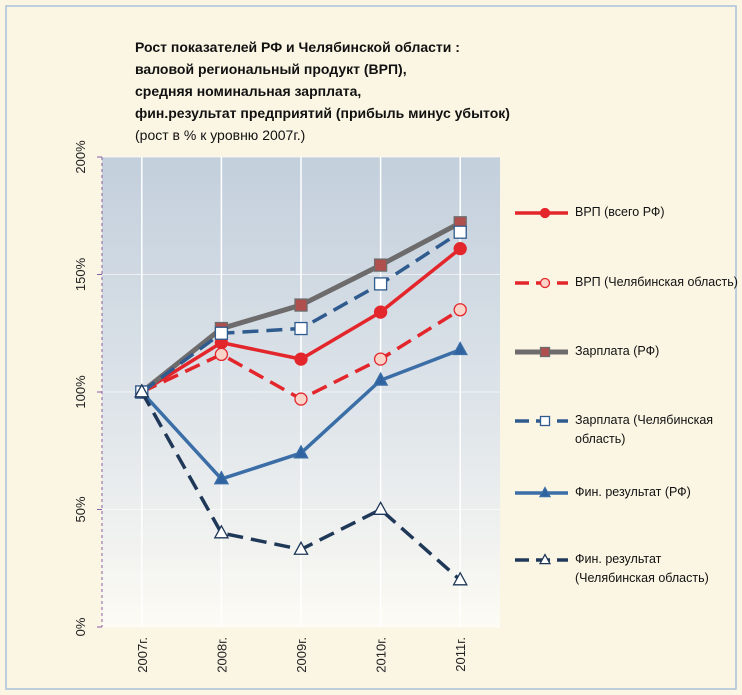 Image resolution: width=742 pixels, height=695 pixels. I want to click on legend-label: ВРП (всего РФ), so click(620, 212).